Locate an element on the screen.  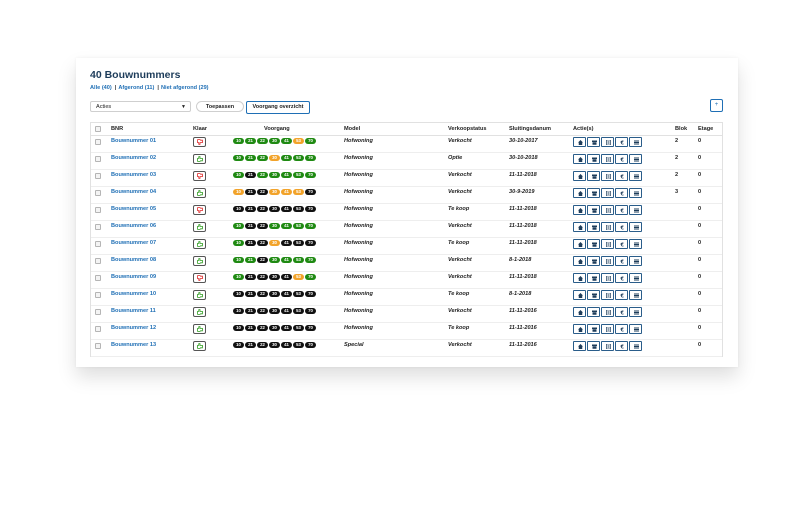
actions-select: Acties ▼ is located at coordinates (140, 106).